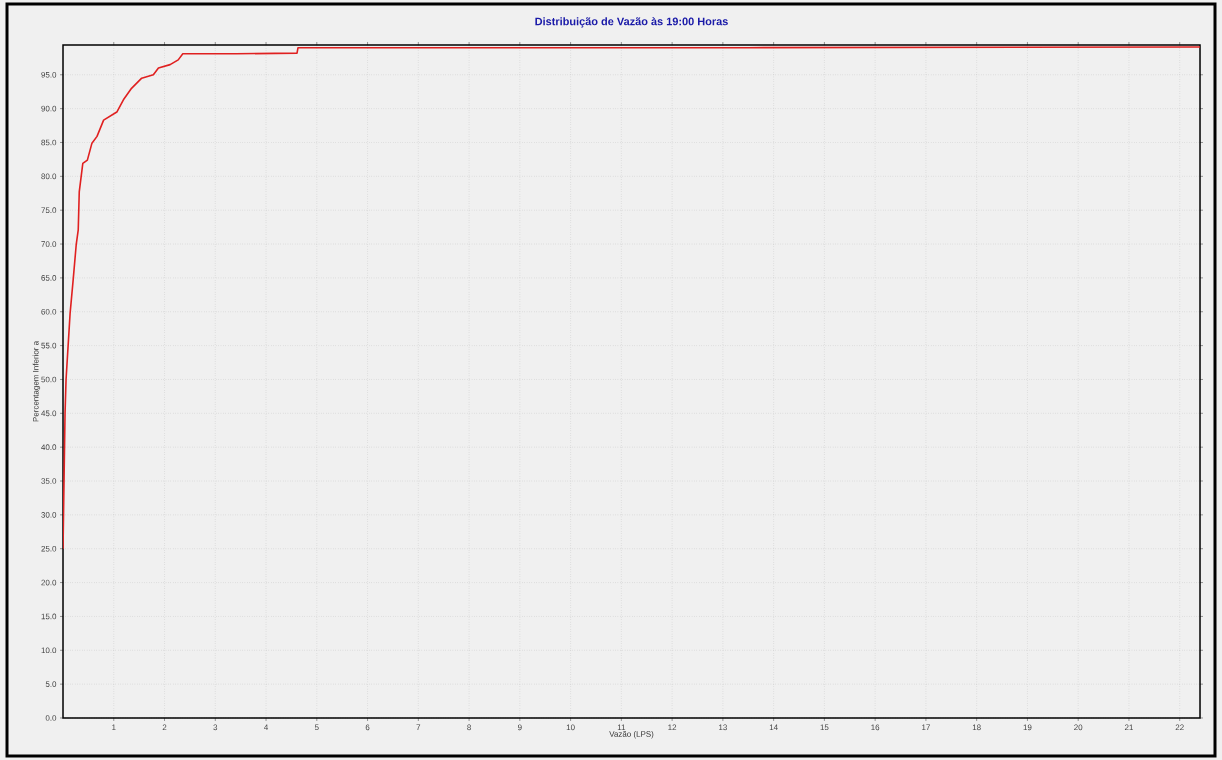  What do you see at coordinates (631, 22) in the screenshot?
I see `chart-title: Distribuição de Vazão às 19:00 Horas` at bounding box center [631, 22].